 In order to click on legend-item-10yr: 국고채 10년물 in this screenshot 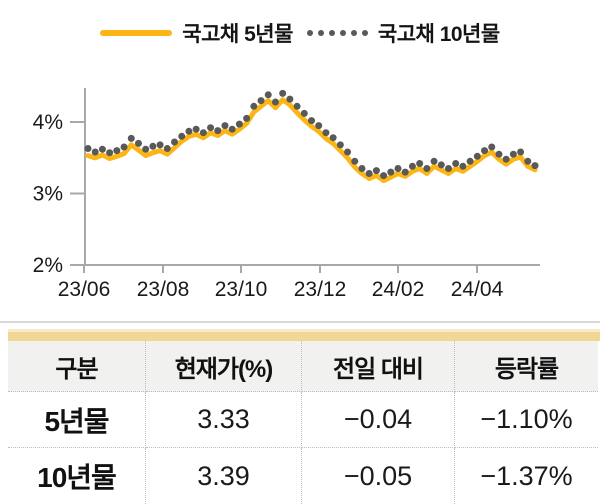, I will do `click(403, 33)`.